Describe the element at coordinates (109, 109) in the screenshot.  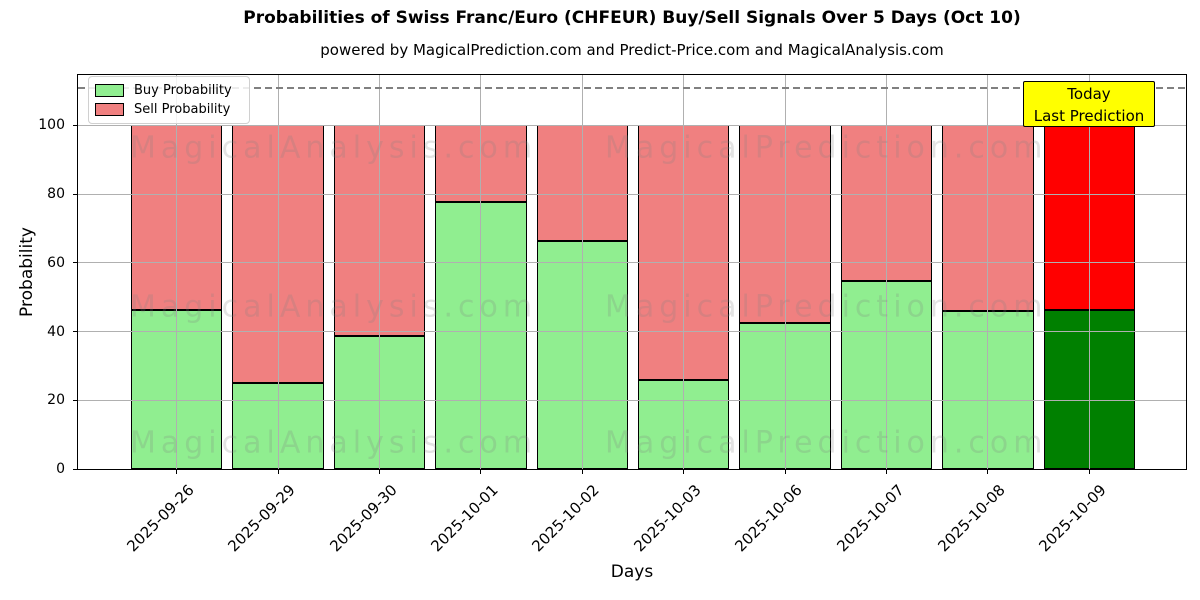
I see `sell-color-swatch` at that location.